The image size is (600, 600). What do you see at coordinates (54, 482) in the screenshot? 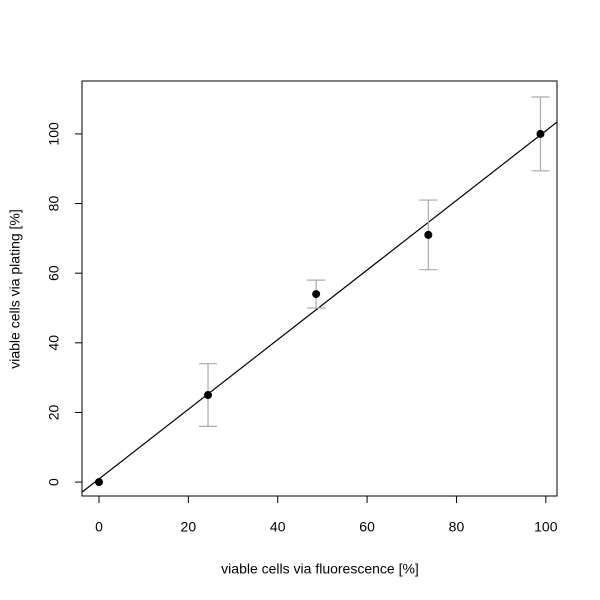
I see `y-tick-label: 0` at bounding box center [54, 482].